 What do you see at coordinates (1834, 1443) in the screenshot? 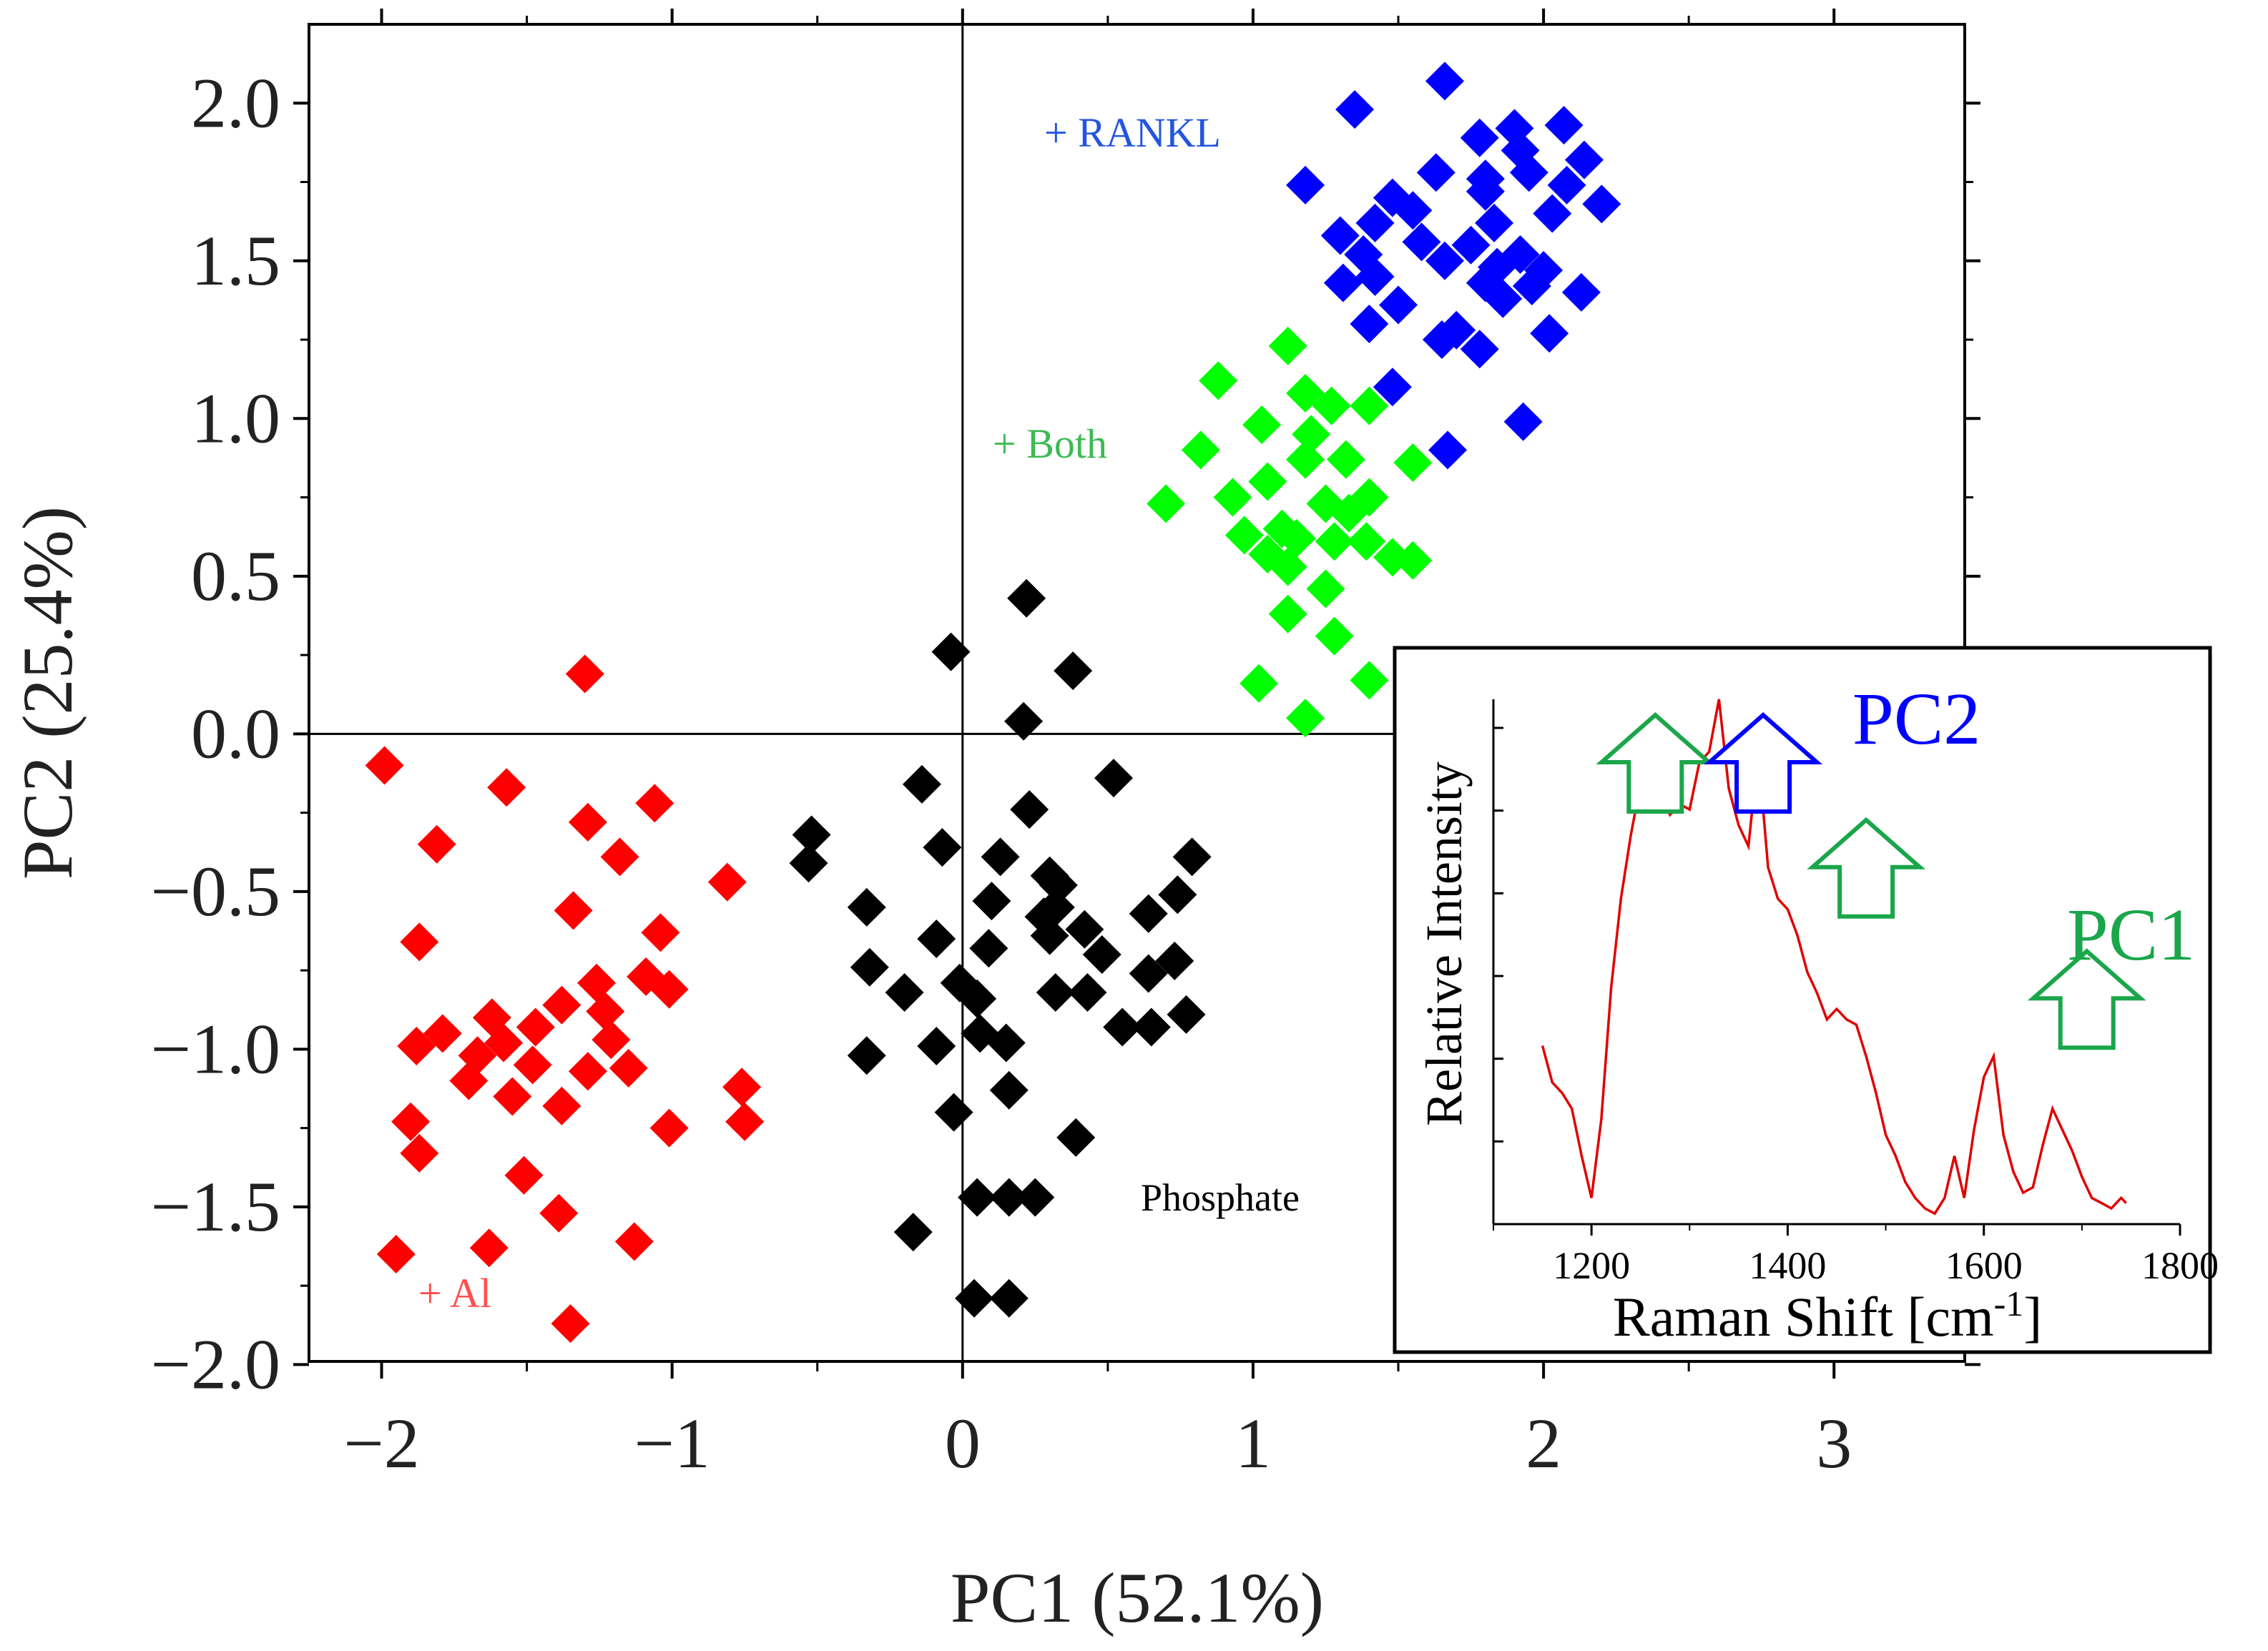
I see `x-tick-label: 3` at bounding box center [1834, 1443].